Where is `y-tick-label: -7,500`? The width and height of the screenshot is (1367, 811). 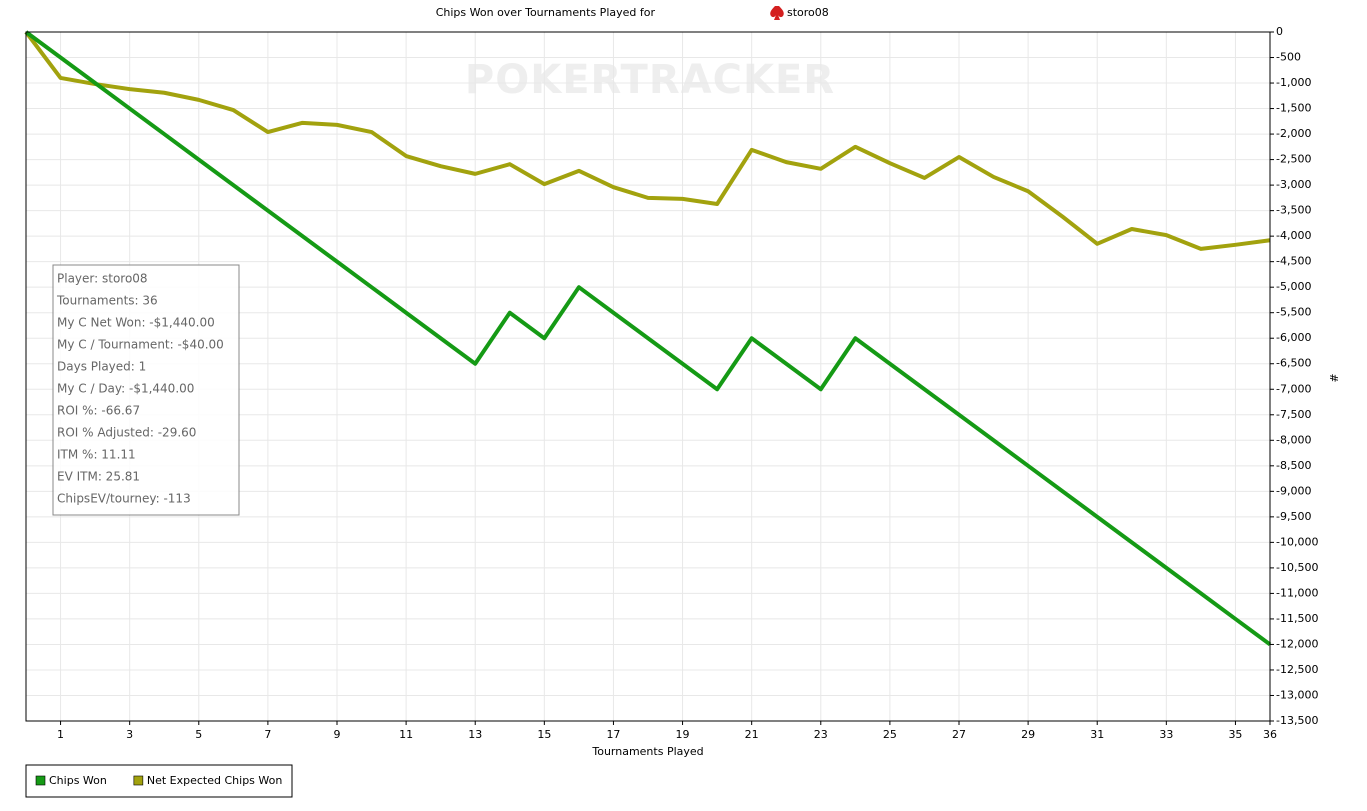 y-tick-label: -7,500 is located at coordinates (1293, 414).